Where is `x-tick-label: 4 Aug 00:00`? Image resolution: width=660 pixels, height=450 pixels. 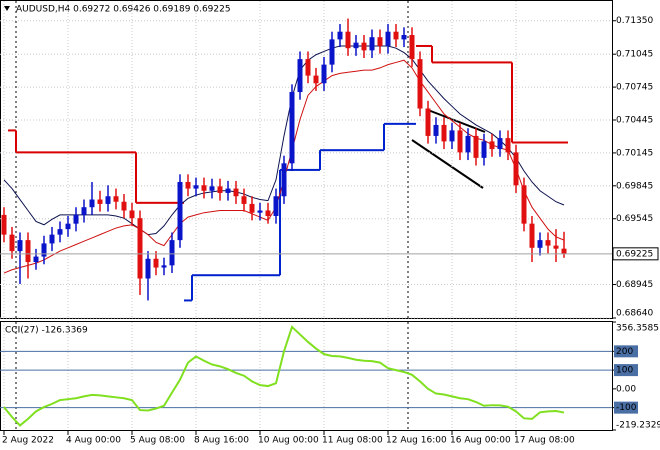 x-tick-label: 4 Aug 00:00 is located at coordinates (93, 441).